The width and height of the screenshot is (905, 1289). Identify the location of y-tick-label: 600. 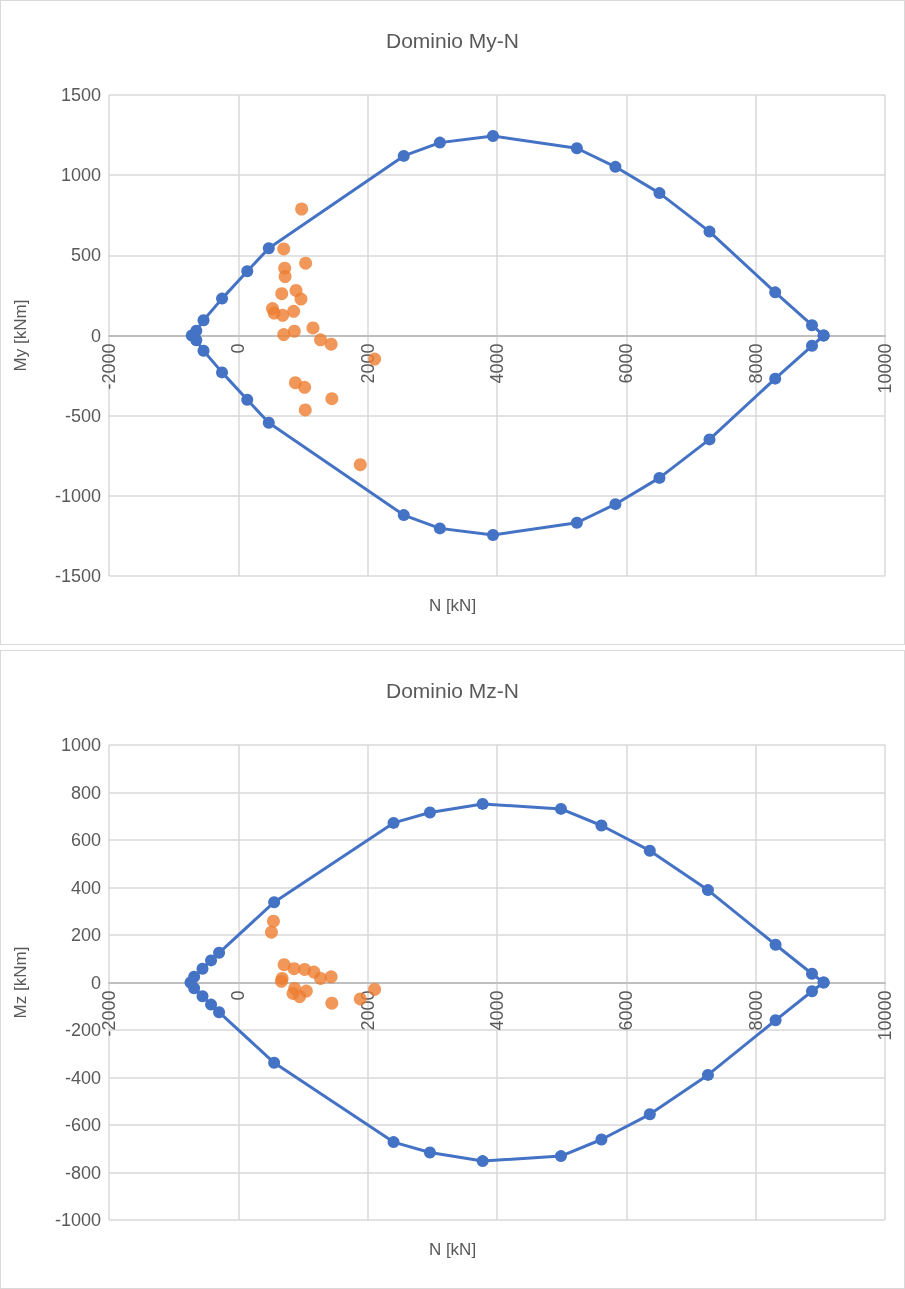
(85, 840).